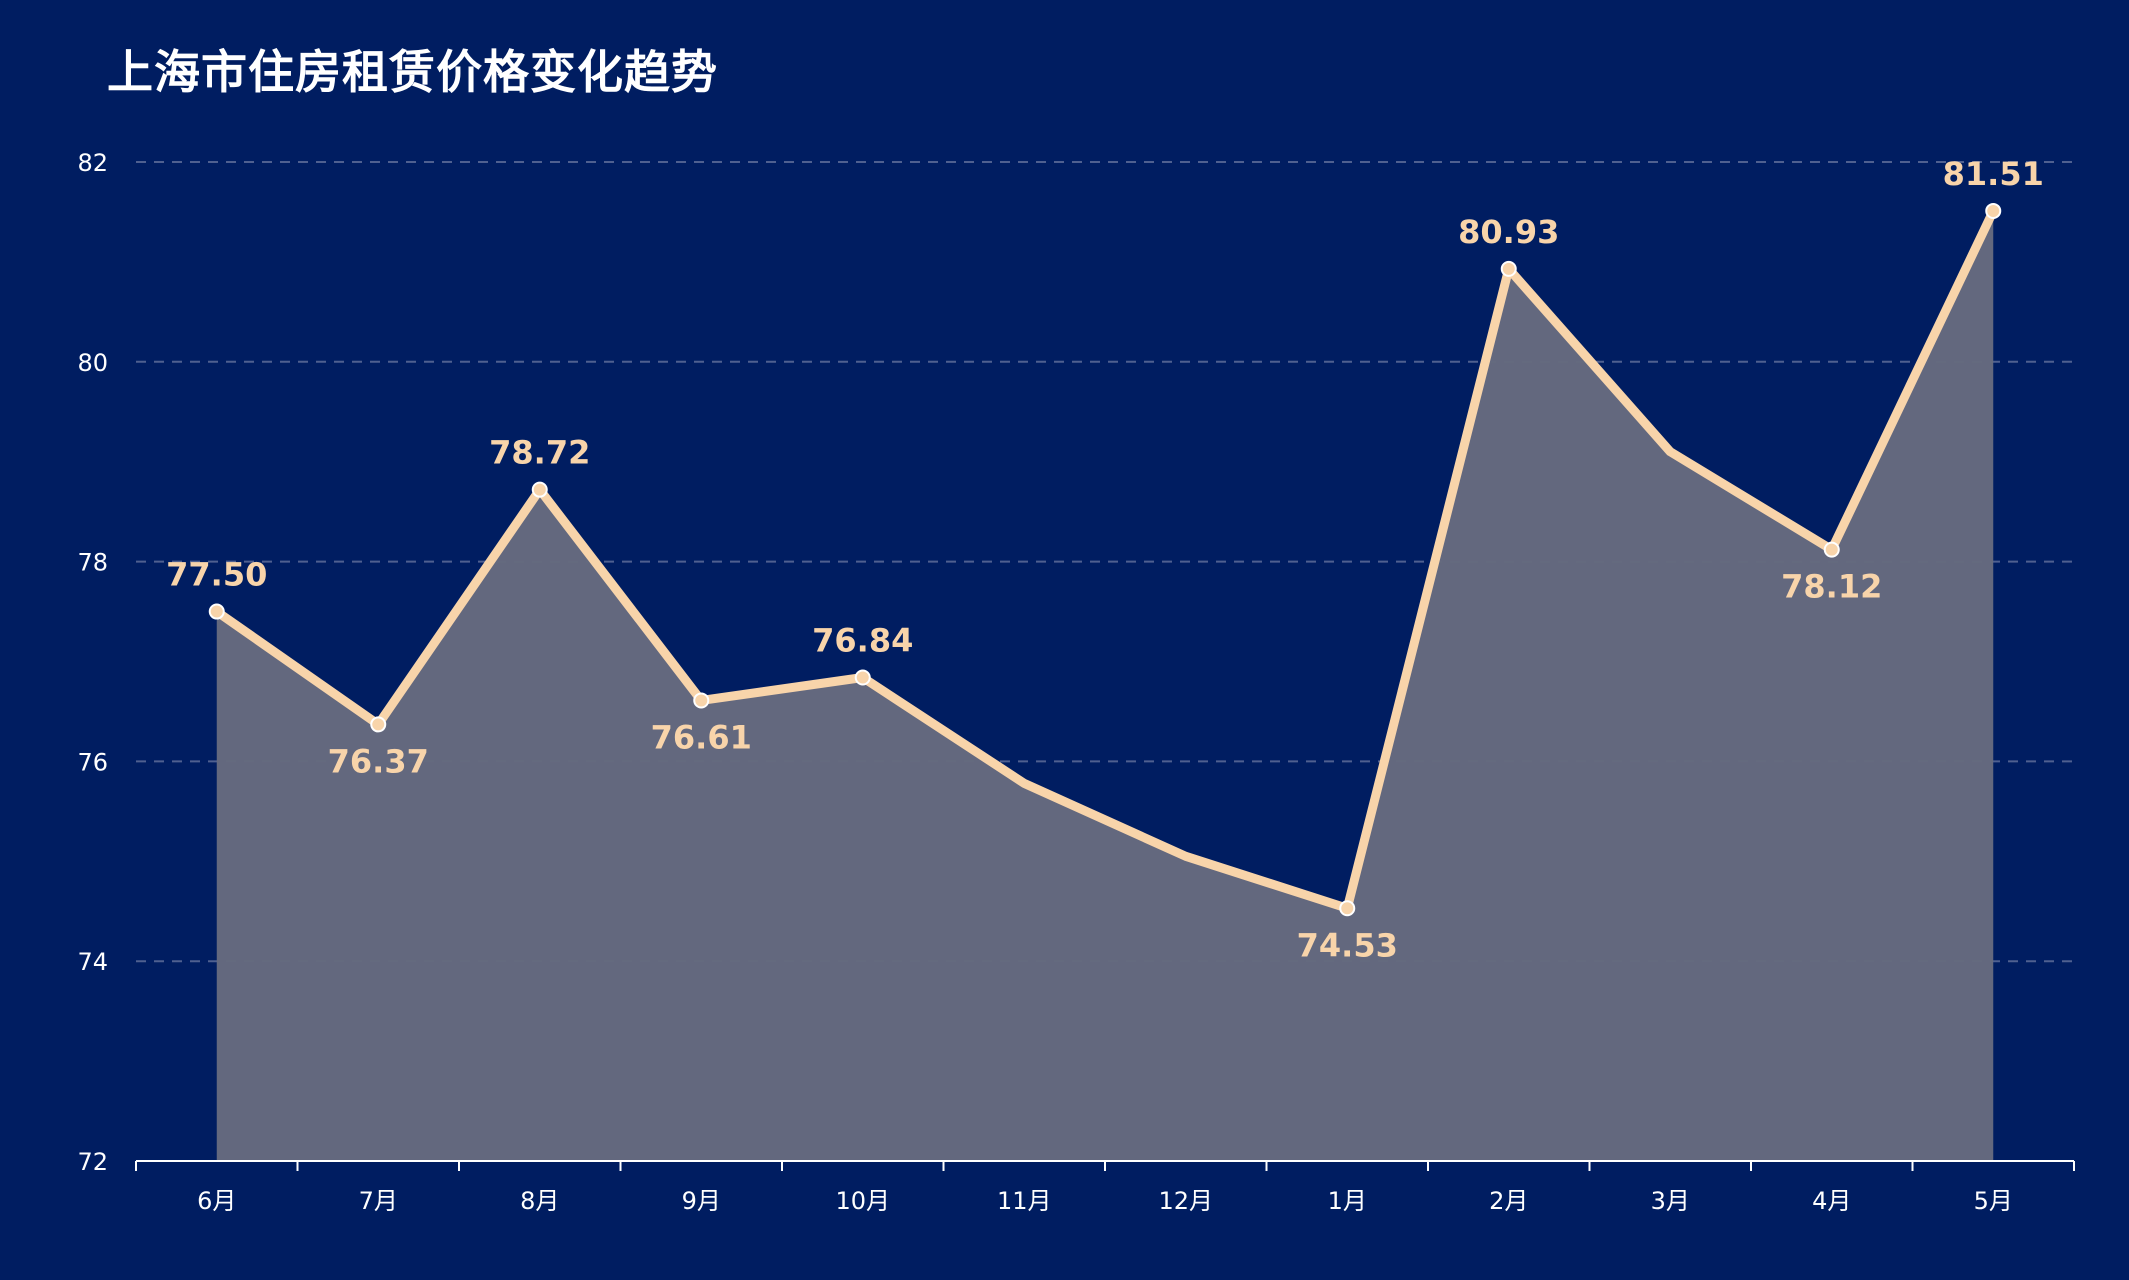 Image resolution: width=2129 pixels, height=1280 pixels. I want to click on x-tick-label: 7月, so click(378, 1201).